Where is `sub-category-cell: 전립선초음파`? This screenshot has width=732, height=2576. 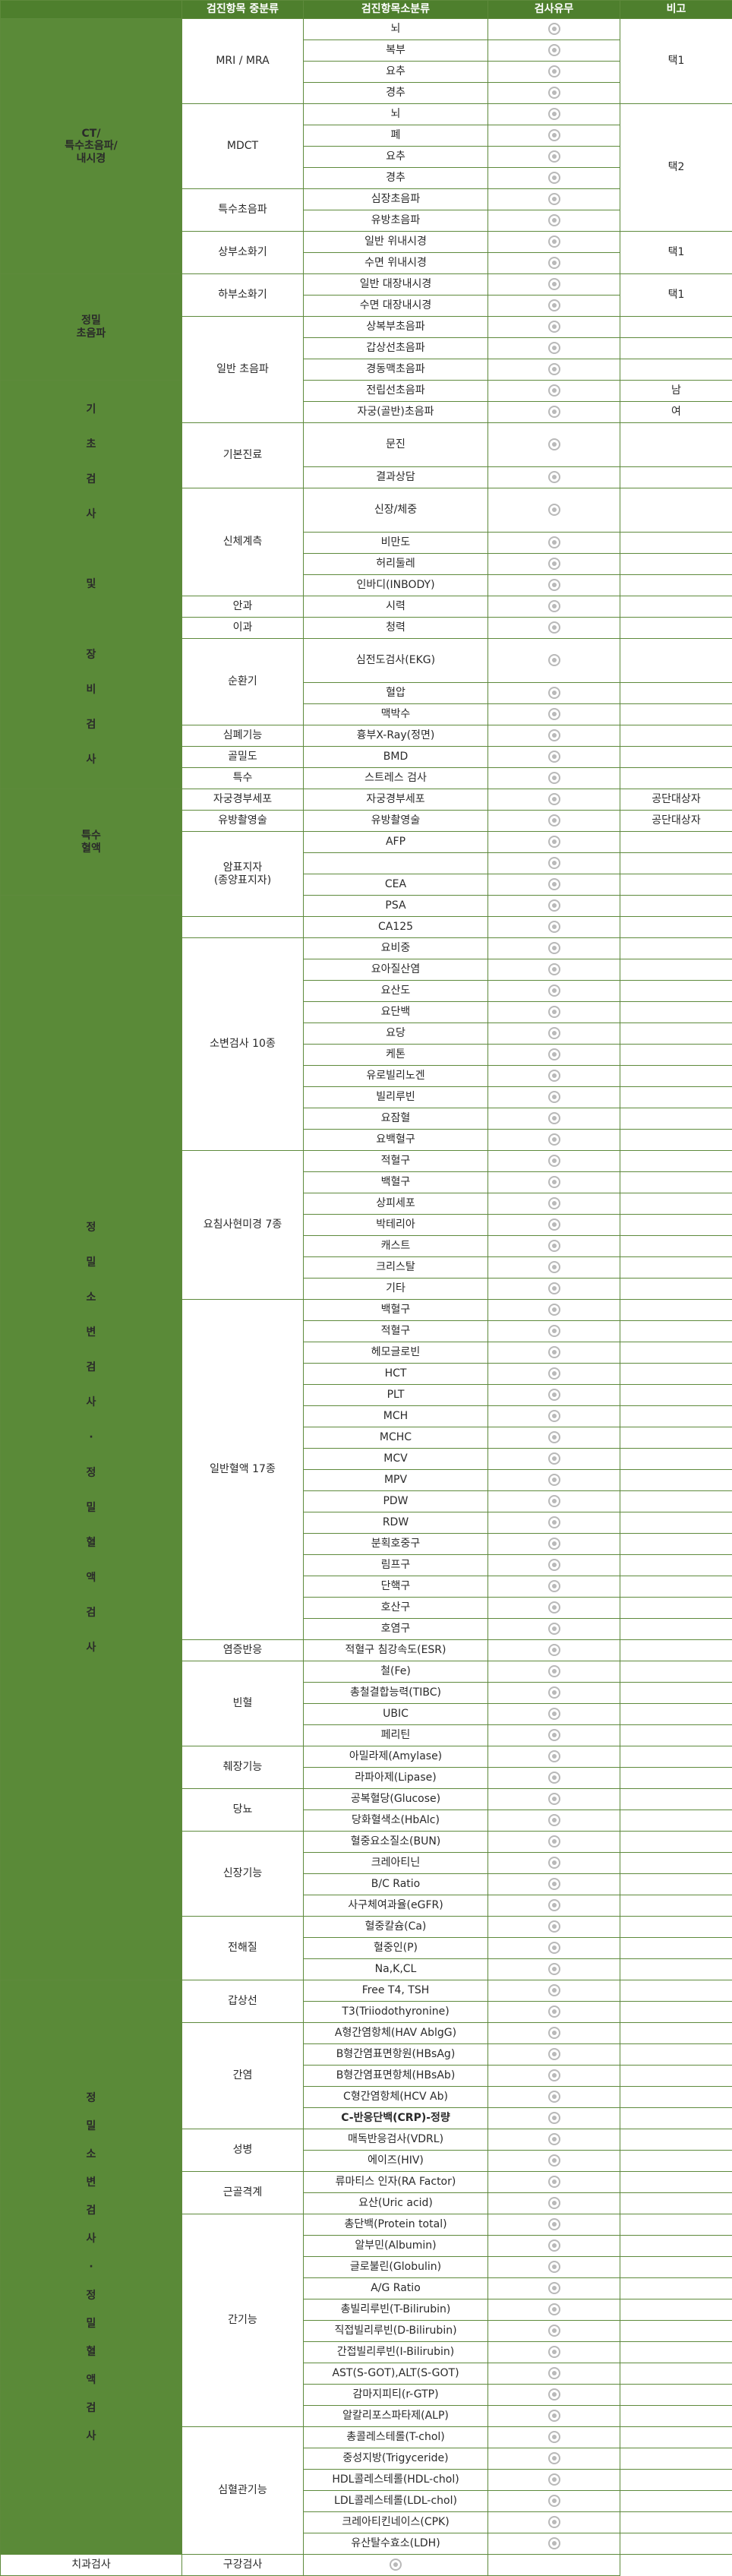
sub-category-cell: 전립선초음파 is located at coordinates (396, 391).